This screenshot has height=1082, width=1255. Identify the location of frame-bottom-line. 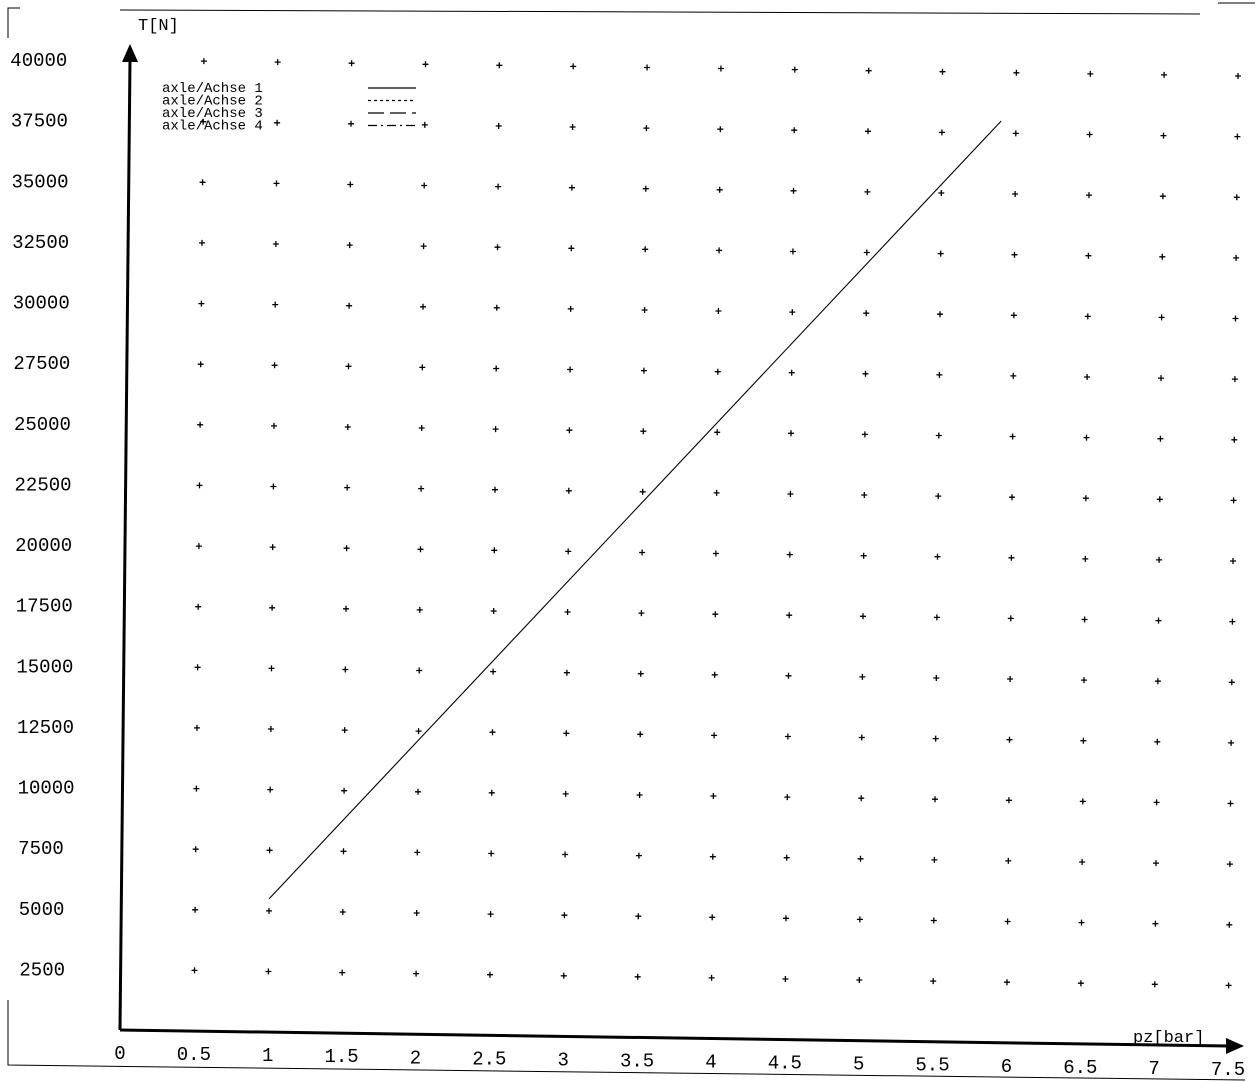
(626, 1040).